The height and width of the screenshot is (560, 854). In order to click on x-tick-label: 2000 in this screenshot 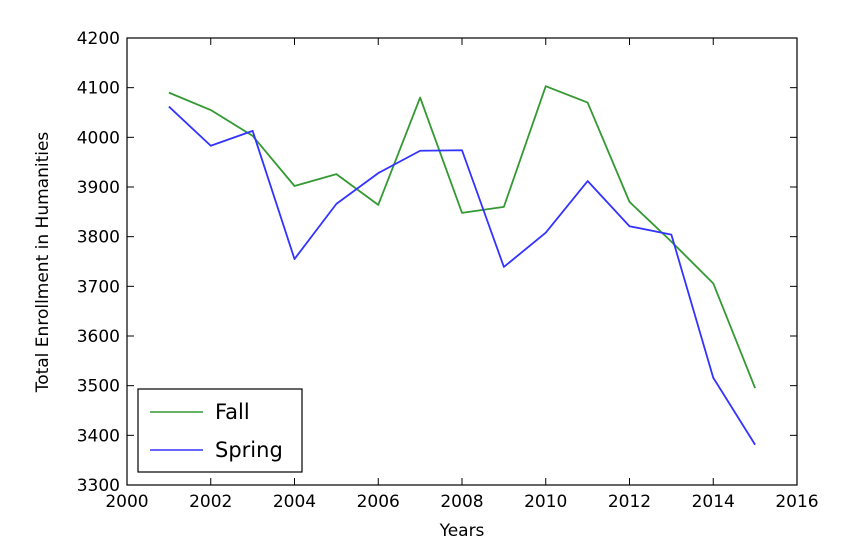, I will do `click(126, 502)`.